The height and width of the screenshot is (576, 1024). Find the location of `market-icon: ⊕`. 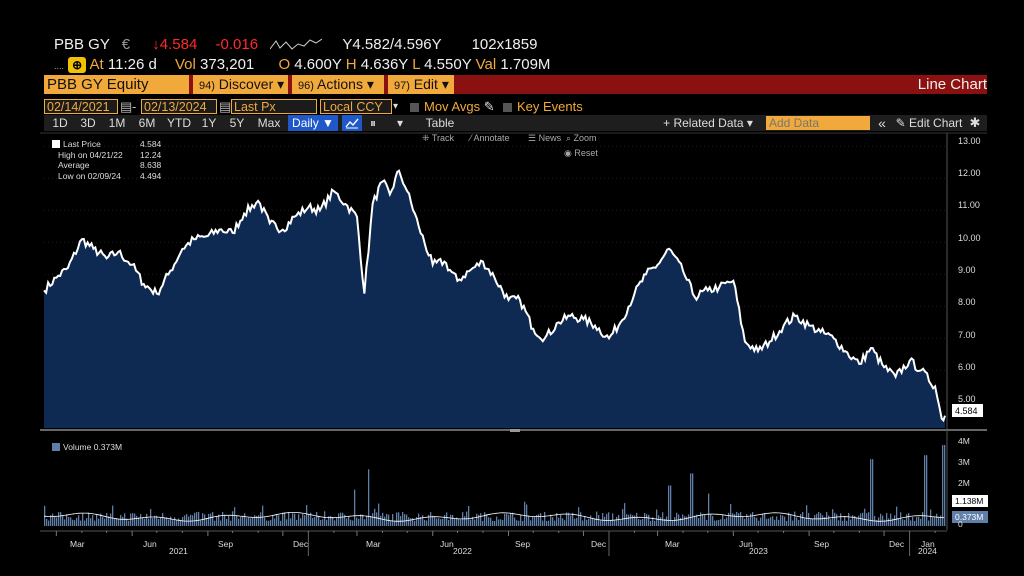

market-icon: ⊕ is located at coordinates (77, 65).